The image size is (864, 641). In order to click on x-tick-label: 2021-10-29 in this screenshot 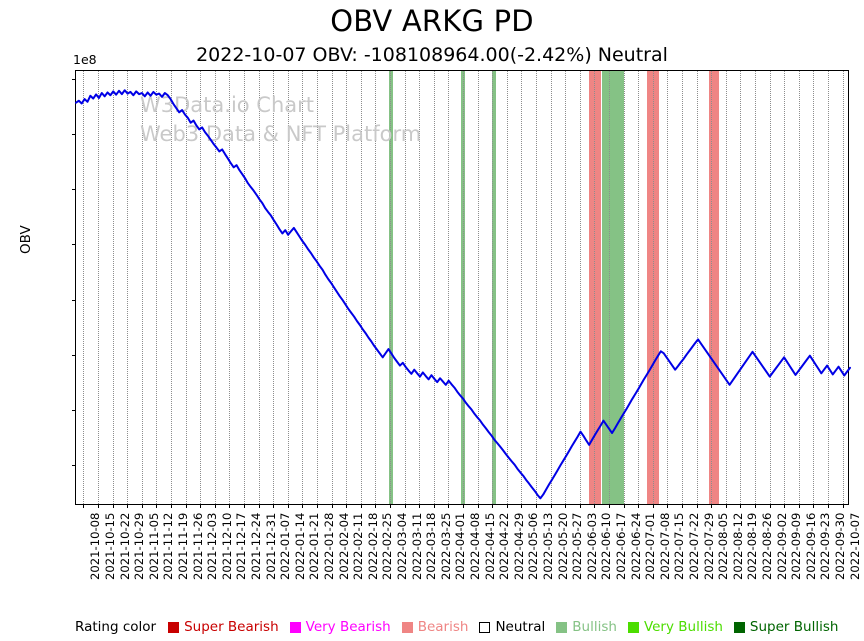, I will do `click(139, 546)`.